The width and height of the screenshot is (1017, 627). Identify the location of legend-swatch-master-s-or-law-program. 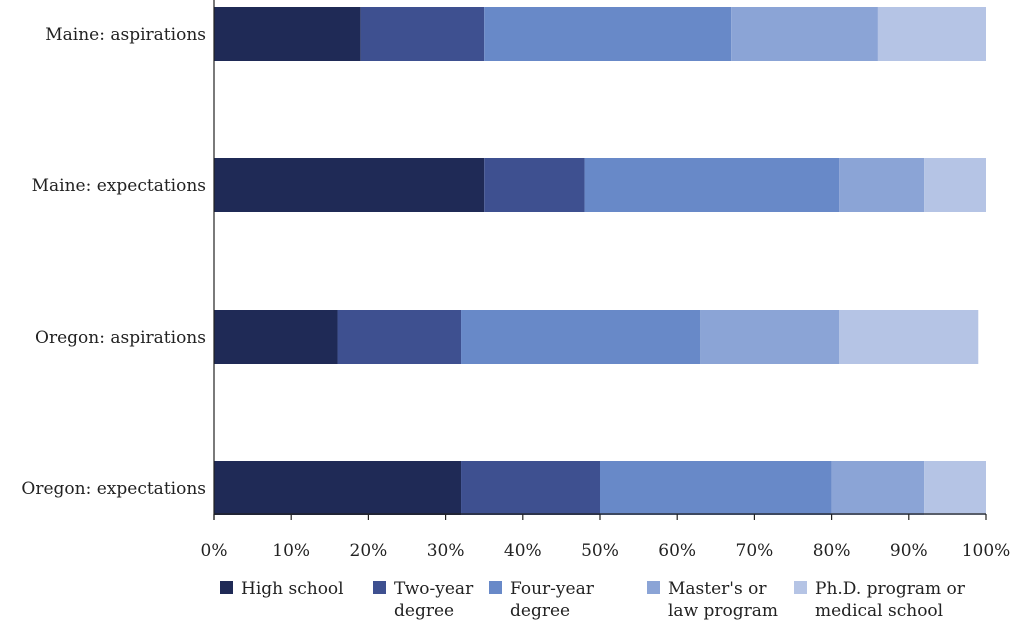
(653, 587).